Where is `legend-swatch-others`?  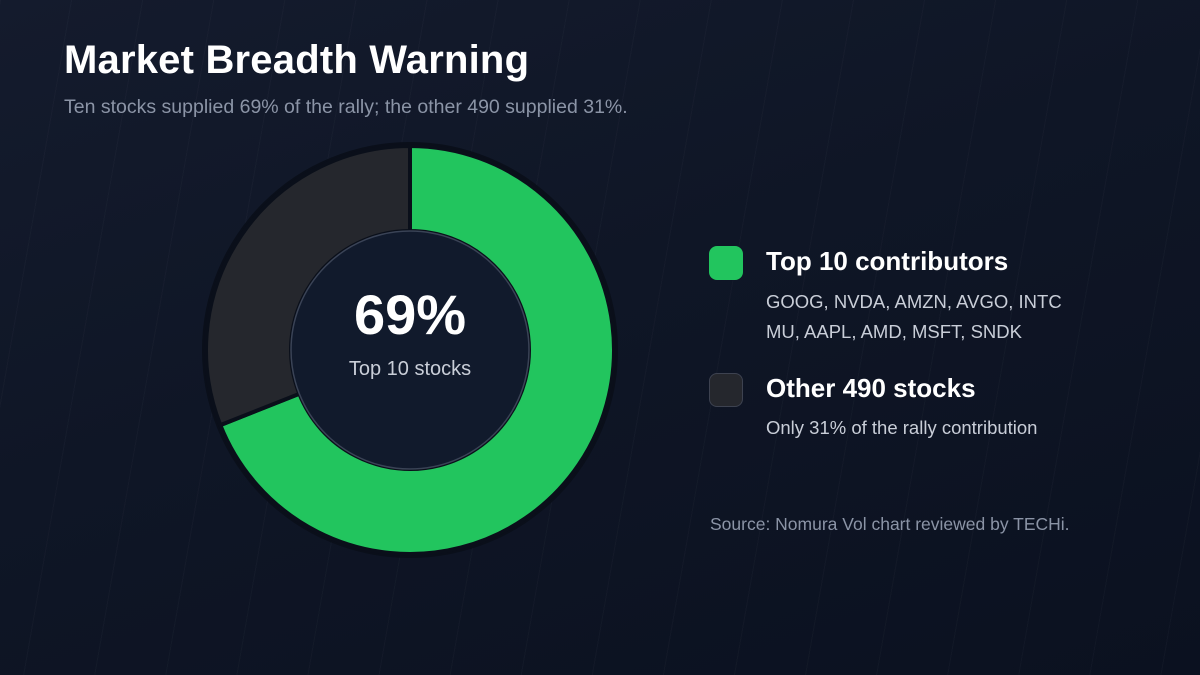
legend-swatch-others is located at coordinates (726, 390).